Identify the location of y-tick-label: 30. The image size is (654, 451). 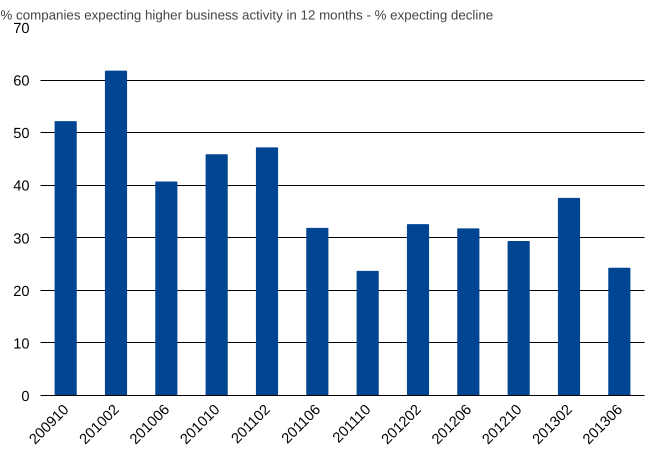
(21, 239).